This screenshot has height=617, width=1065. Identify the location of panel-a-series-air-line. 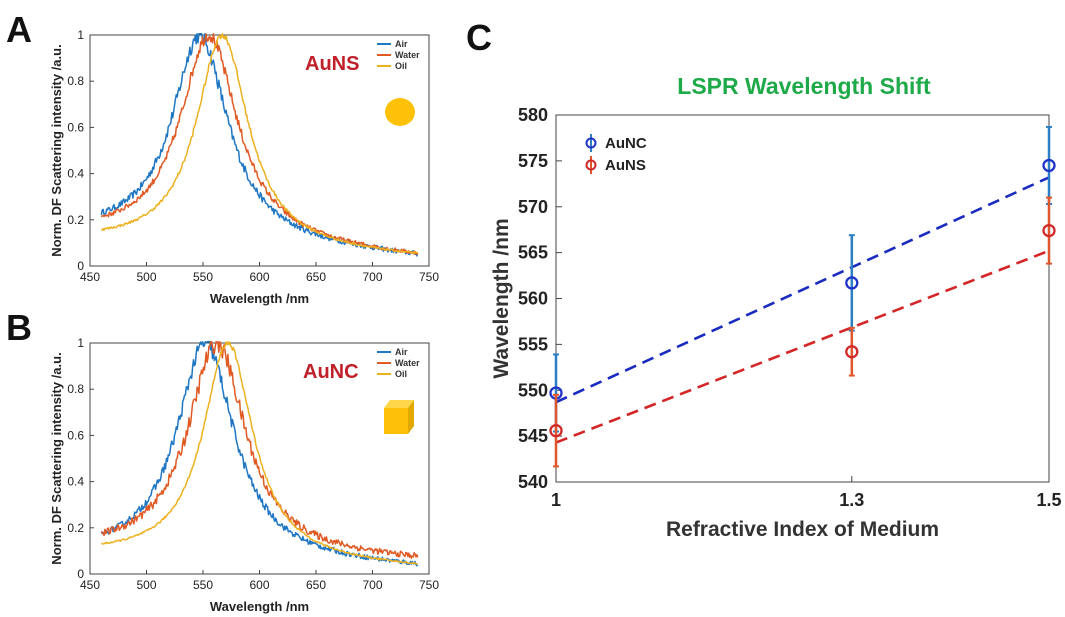
(259, 145).